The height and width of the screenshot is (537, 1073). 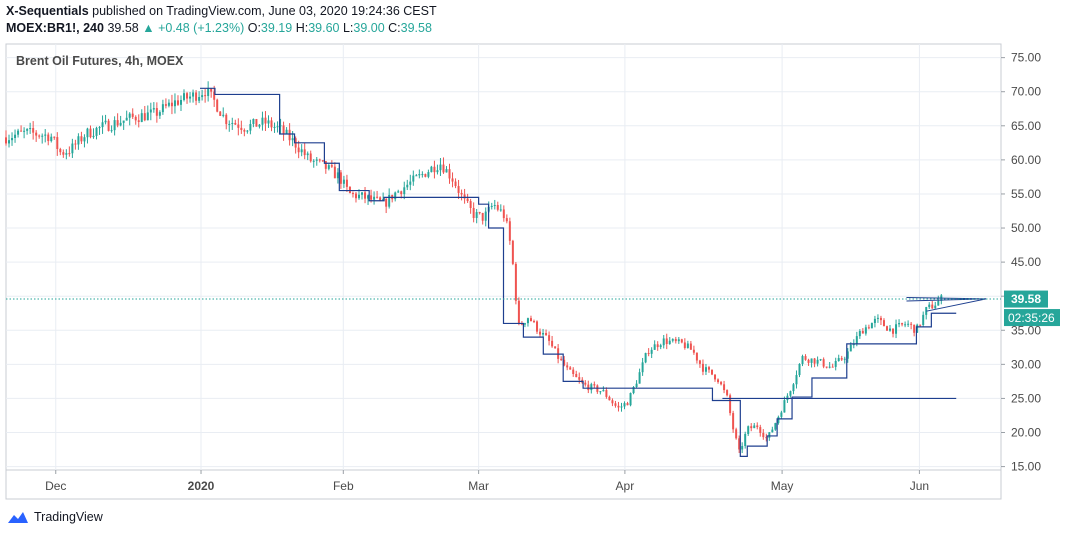 I want to click on x-tick-label: Feb, so click(x=343, y=486).